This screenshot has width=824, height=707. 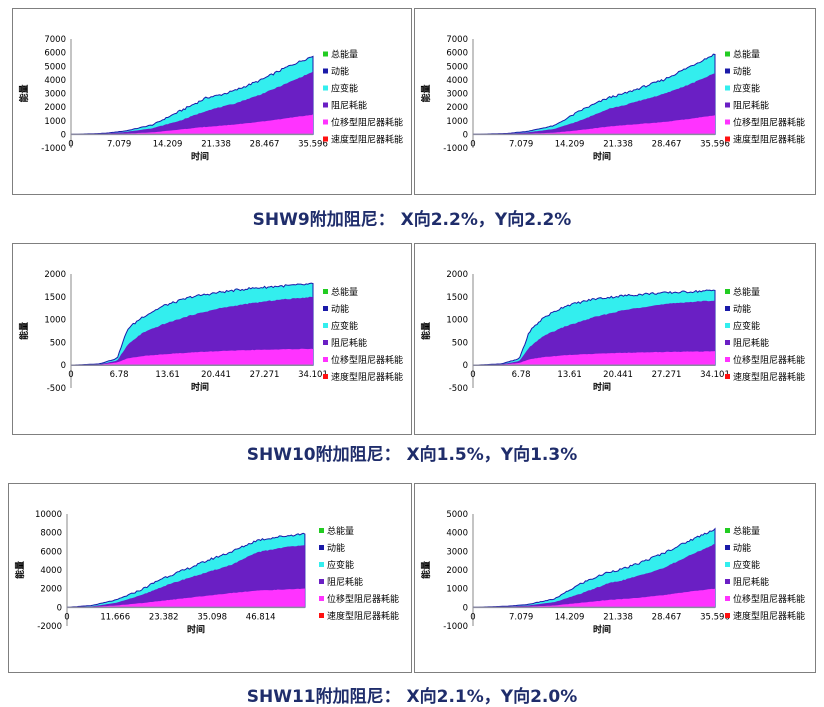 What do you see at coordinates (164, 617) in the screenshot?
I see `x-tick-label: 23.382` at bounding box center [164, 617].